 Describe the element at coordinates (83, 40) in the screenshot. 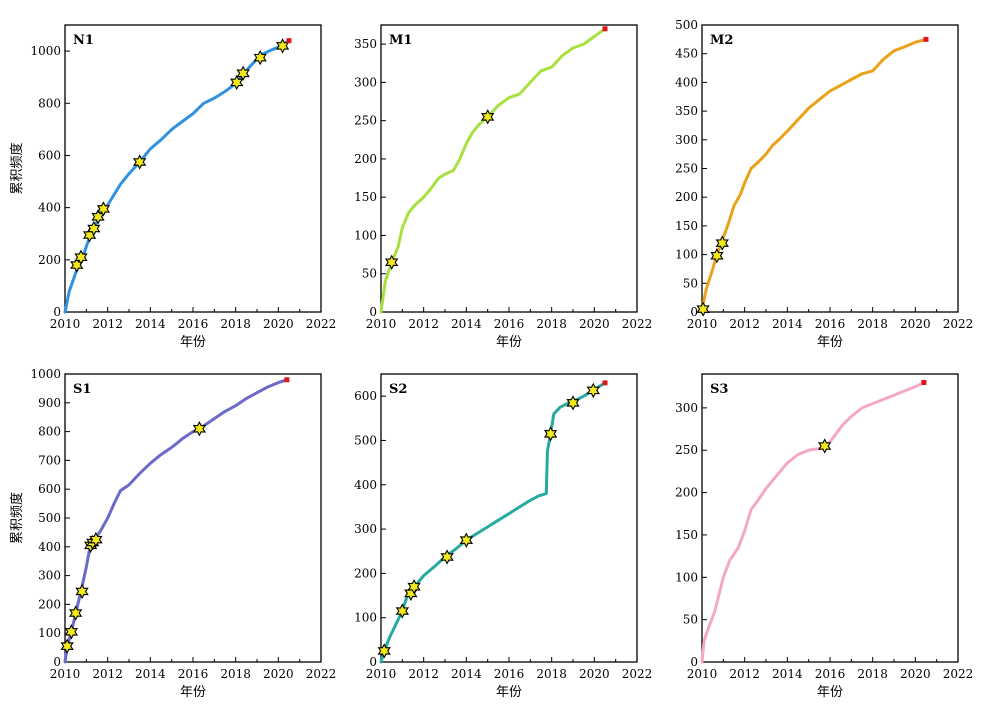

I see `panel-label: N1` at that location.